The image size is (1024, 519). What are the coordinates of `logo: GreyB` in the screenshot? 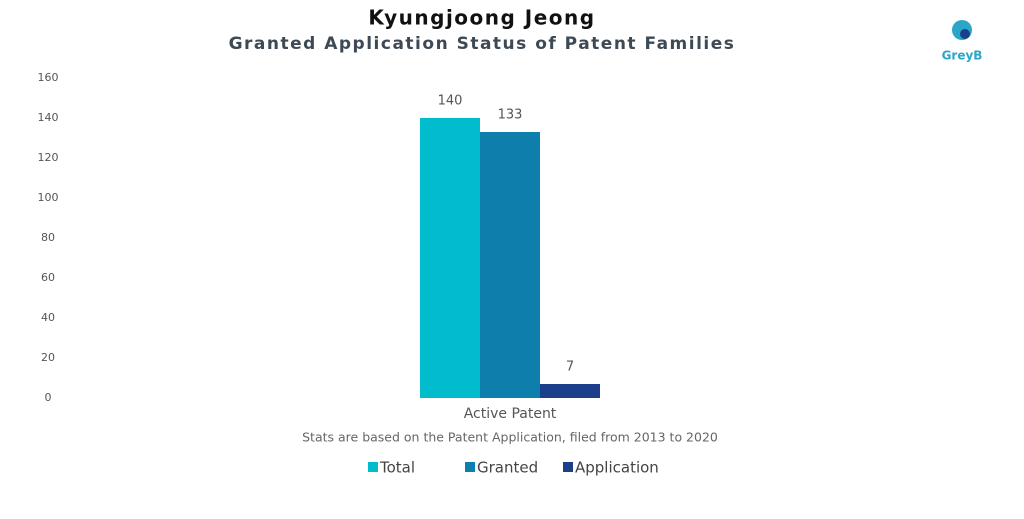 It's located at (962, 41).